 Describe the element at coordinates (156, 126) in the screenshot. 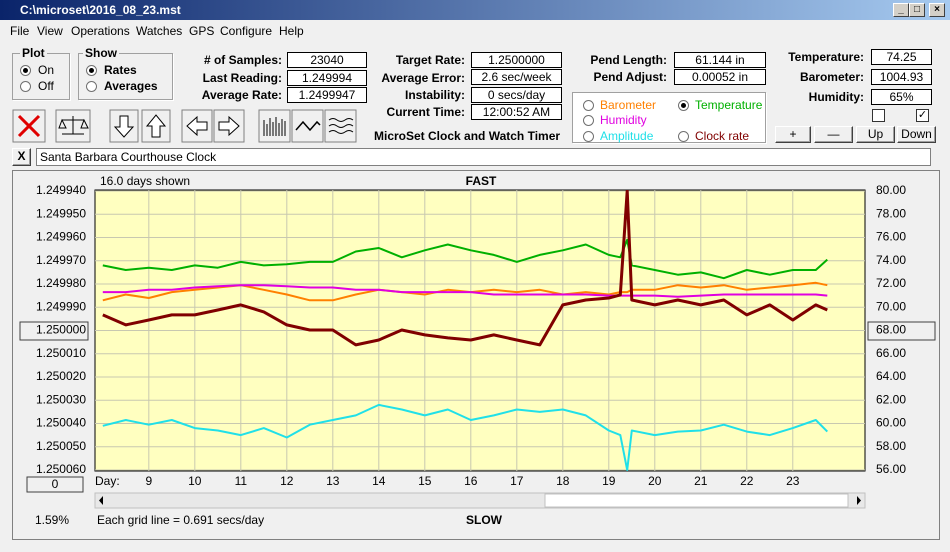

I see `up-button` at that location.